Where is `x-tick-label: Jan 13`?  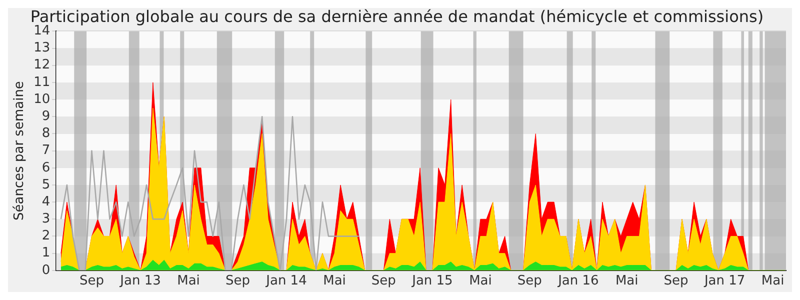 x-tick-label: Jan 13 is located at coordinates (140, 281).